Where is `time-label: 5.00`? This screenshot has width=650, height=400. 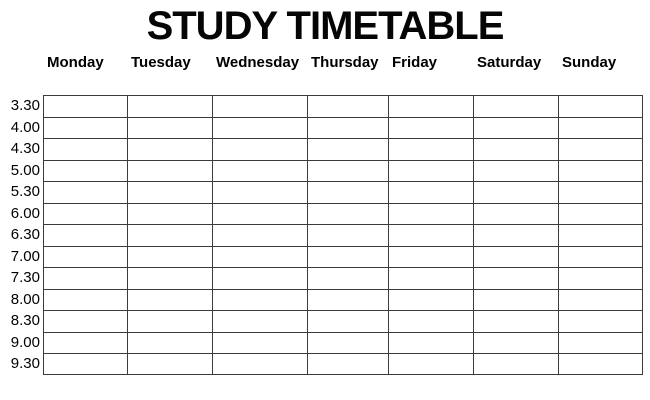 time-label: 5.00 is located at coordinates (25, 170).